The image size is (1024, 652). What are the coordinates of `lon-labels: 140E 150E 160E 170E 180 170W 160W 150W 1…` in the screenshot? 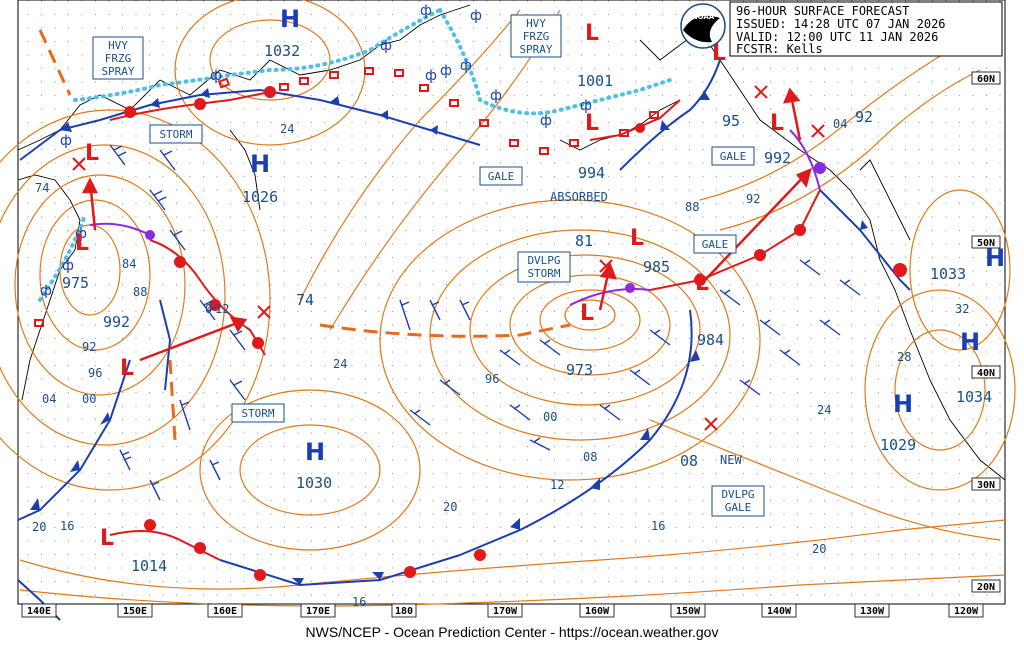 It's located at (502, 610).